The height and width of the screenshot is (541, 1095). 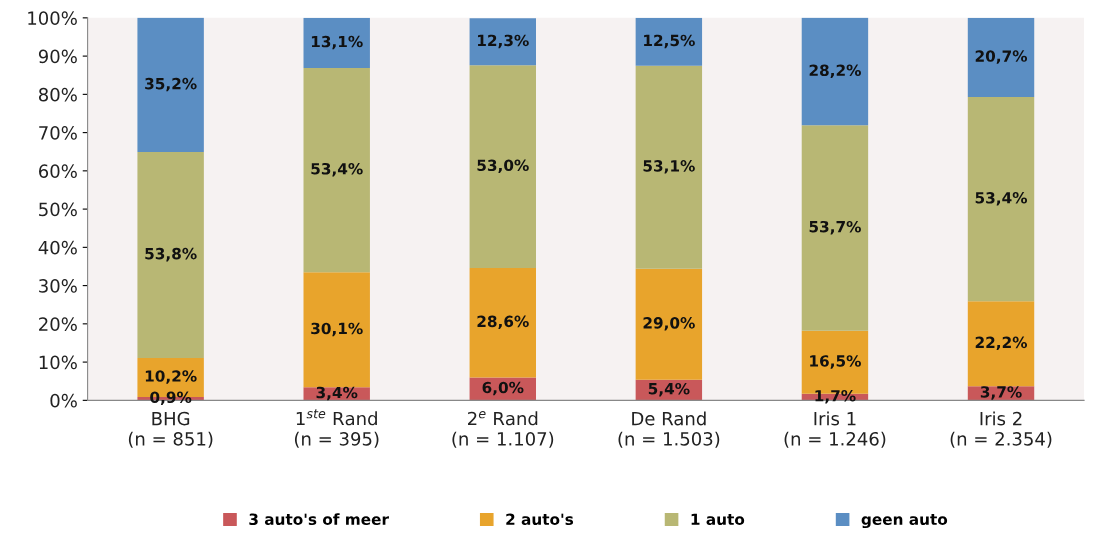 I want to click on data-label: 30,1%, so click(x=337, y=329).